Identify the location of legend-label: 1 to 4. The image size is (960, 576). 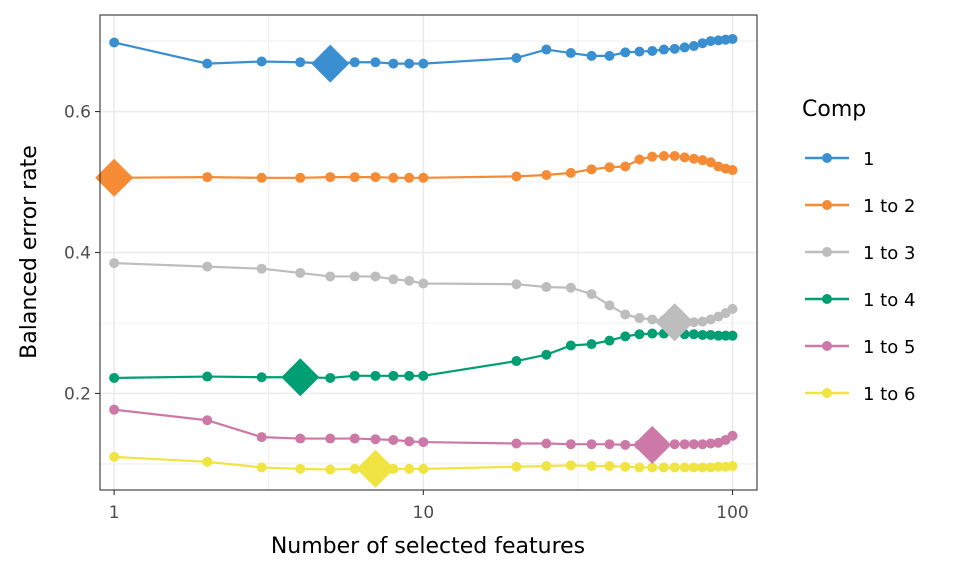
(889, 300).